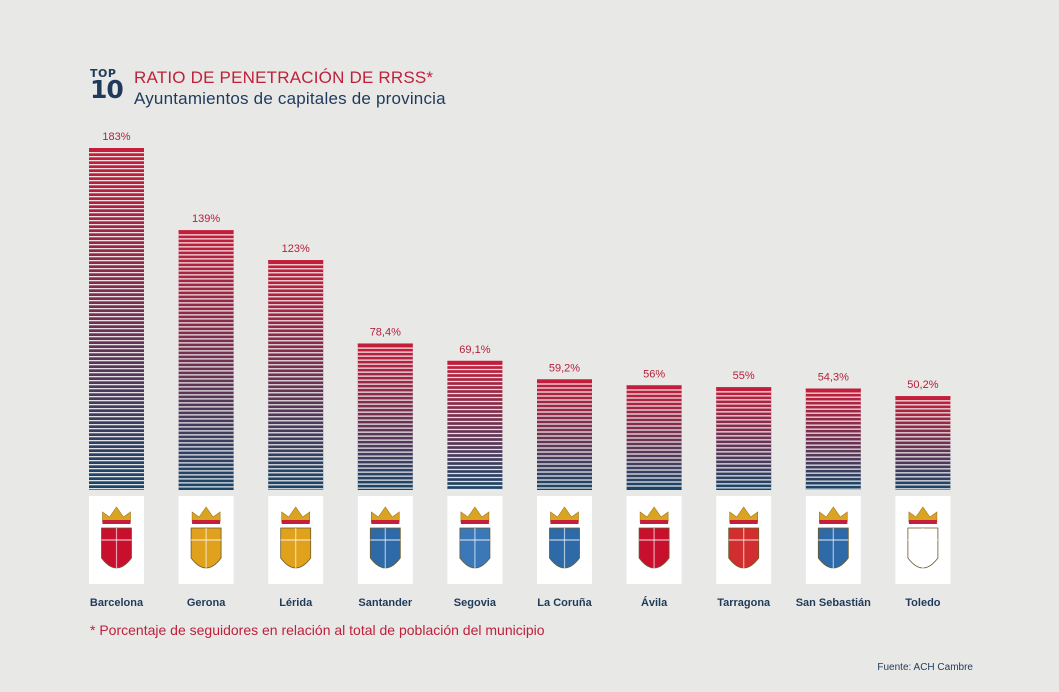 The height and width of the screenshot is (692, 1059). I want to click on san-sebastian-coat-of-arms-icon, so click(833, 540).